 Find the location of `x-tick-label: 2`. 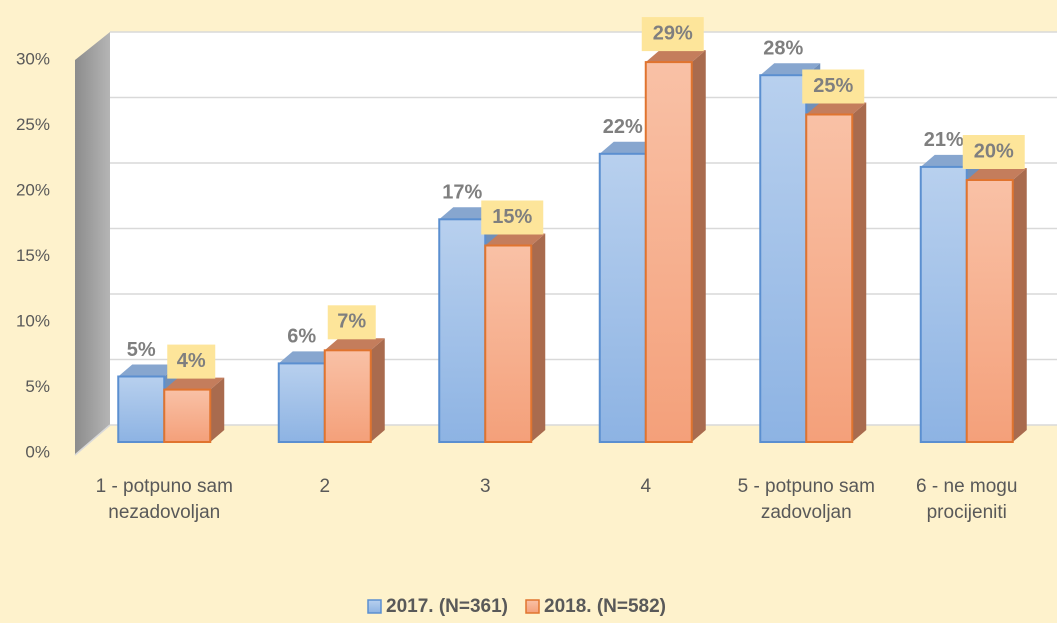

x-tick-label: 2 is located at coordinates (325, 486).